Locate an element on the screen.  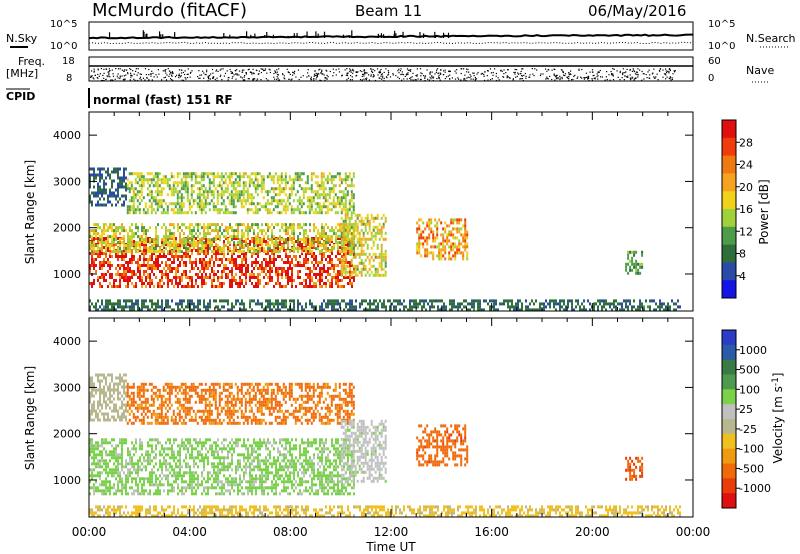
nsky-tick-top: 10^5 is located at coordinates (63, 24).